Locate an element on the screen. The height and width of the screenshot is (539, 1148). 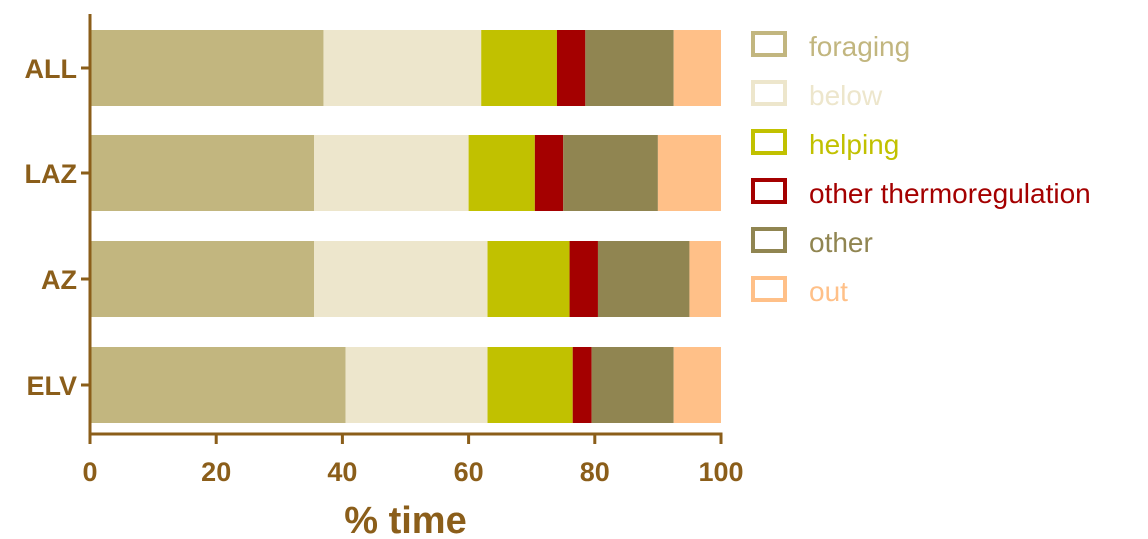
legend-label-foraging: foraging is located at coordinates (859, 46).